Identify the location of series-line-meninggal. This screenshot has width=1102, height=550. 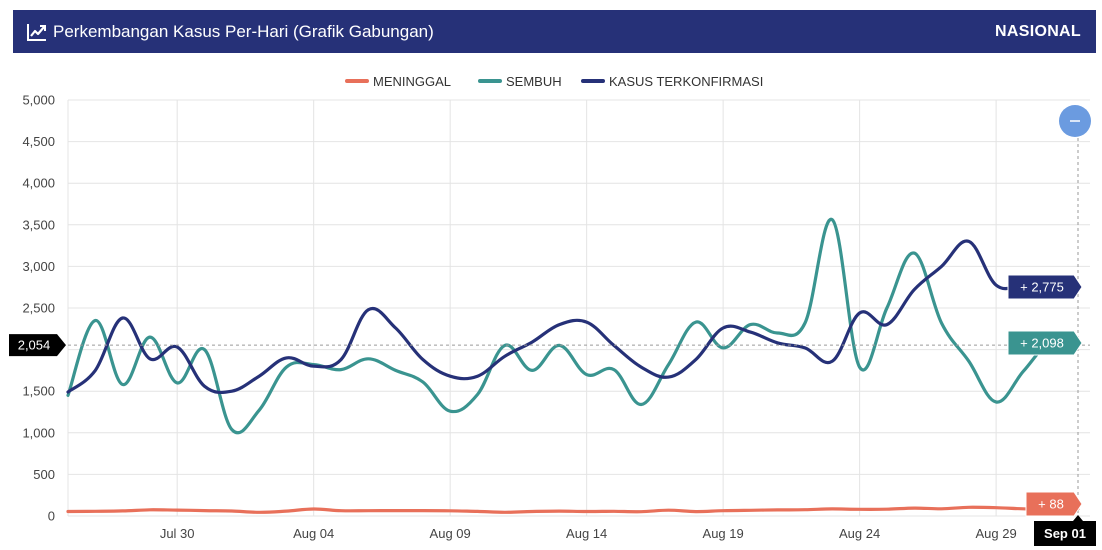
(573, 509).